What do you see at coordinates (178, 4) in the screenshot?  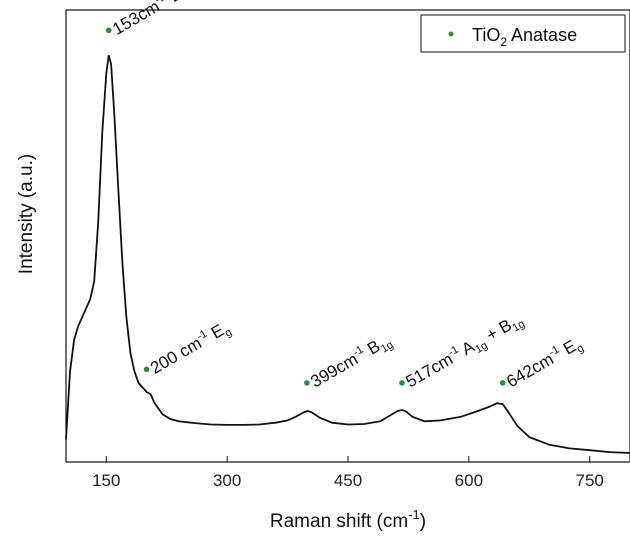 I see `peak-label-mode: Eg` at bounding box center [178, 4].